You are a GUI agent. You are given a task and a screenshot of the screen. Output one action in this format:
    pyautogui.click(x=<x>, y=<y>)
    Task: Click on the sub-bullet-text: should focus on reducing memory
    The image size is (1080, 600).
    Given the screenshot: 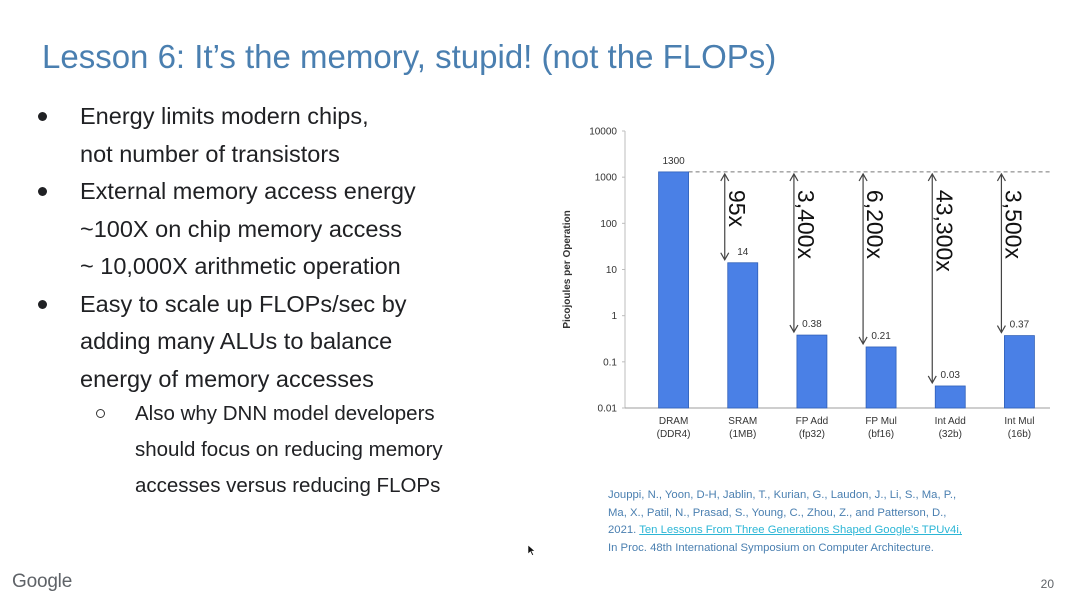 What is the action you would take?
    pyautogui.click(x=289, y=449)
    